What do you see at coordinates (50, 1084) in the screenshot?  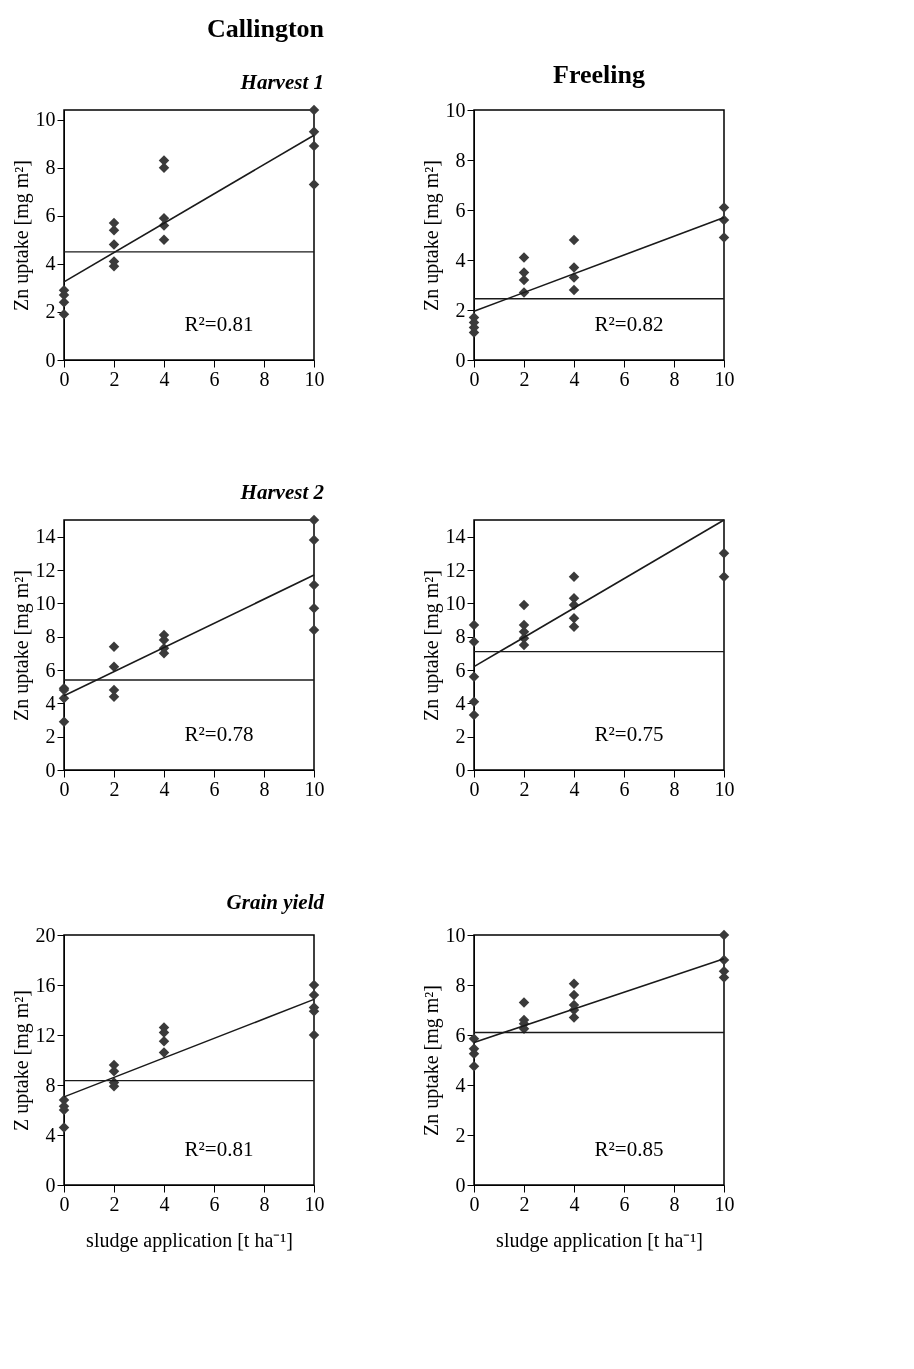 I see `y-tick-label: 8` at bounding box center [50, 1084].